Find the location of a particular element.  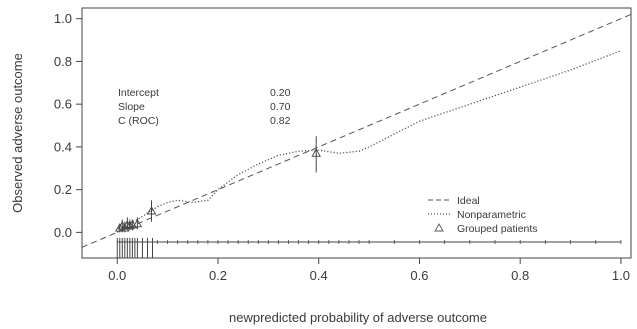

x-tick-label-2: 0.4 is located at coordinates (319, 275).